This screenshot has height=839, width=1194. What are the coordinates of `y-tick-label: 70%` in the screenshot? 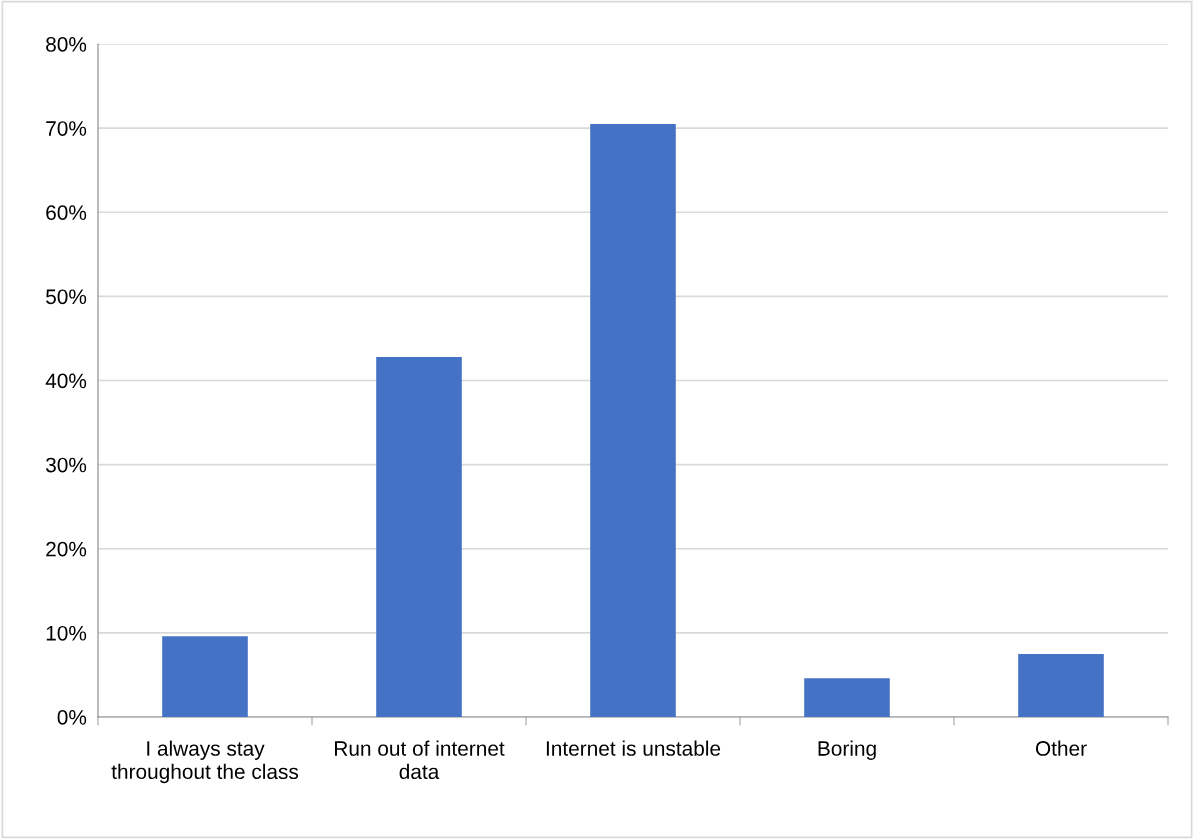 It's located at (66, 128).